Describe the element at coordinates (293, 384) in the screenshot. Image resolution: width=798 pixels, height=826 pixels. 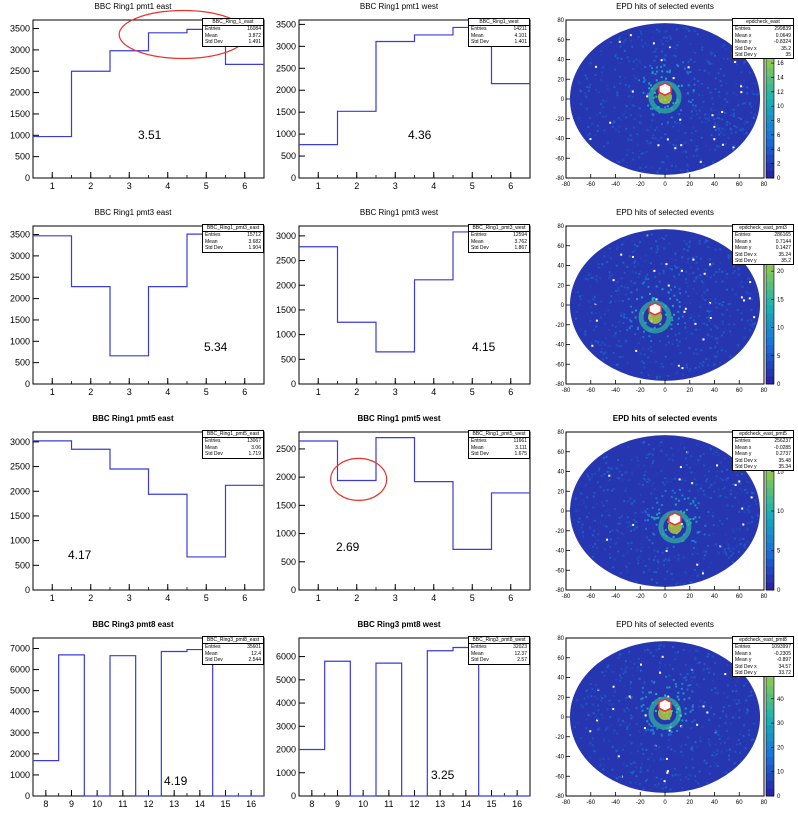
I see `y-tick-label: 0` at that location.